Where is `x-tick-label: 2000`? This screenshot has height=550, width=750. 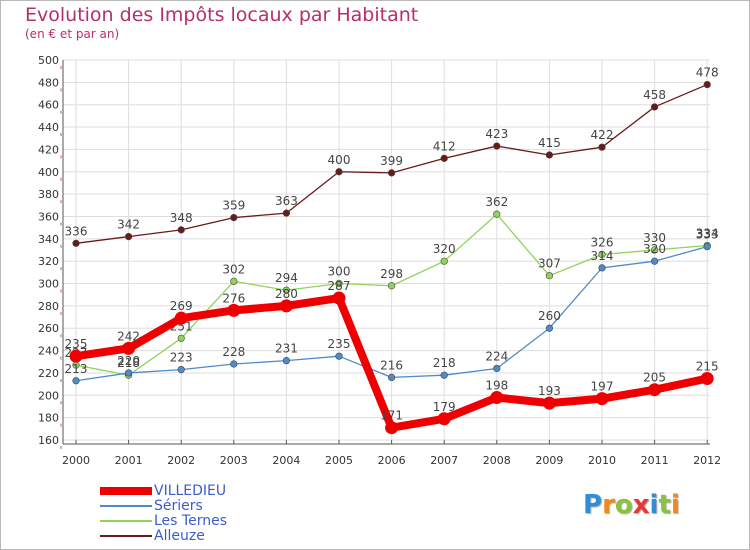 x-tick-label: 2000 is located at coordinates (76, 460).